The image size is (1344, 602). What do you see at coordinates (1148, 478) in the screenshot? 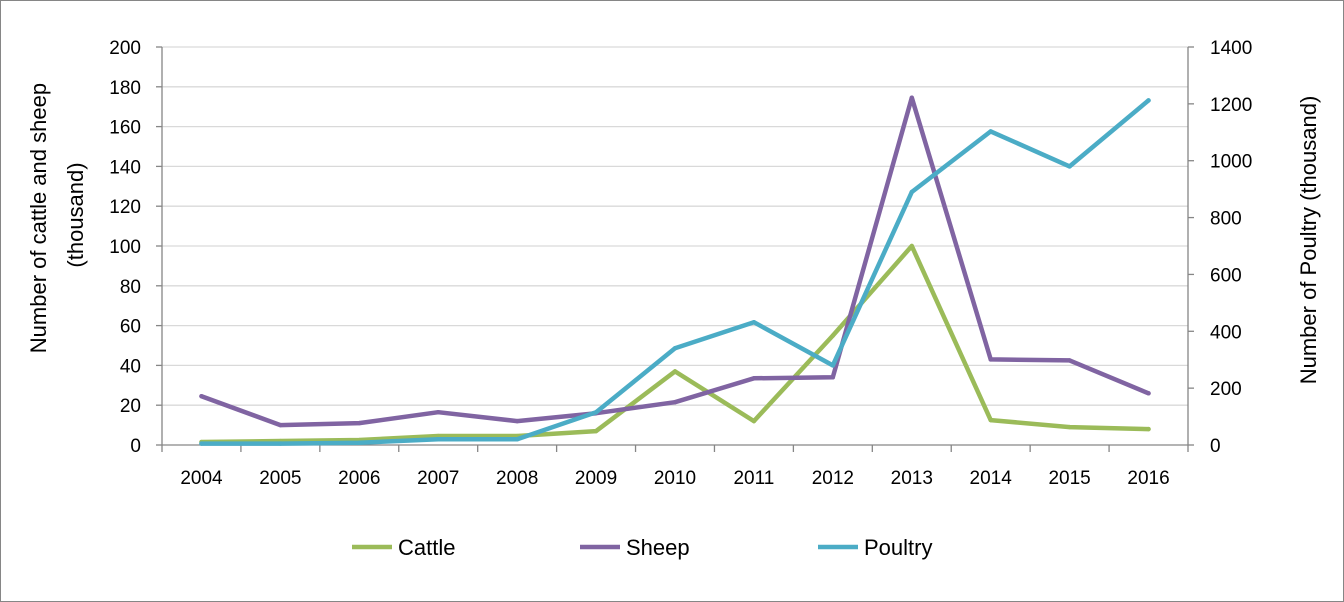
I see `x-tick-label: 2016` at bounding box center [1148, 478].